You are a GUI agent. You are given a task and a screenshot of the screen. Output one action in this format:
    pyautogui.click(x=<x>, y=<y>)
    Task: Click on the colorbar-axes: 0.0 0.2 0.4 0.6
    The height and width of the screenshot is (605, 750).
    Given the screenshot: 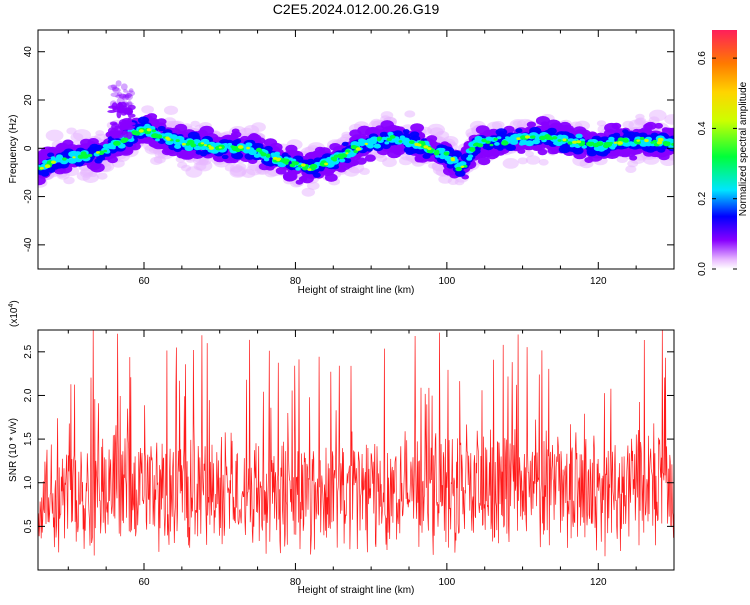 What is the action you would take?
    pyautogui.click(x=717, y=163)
    